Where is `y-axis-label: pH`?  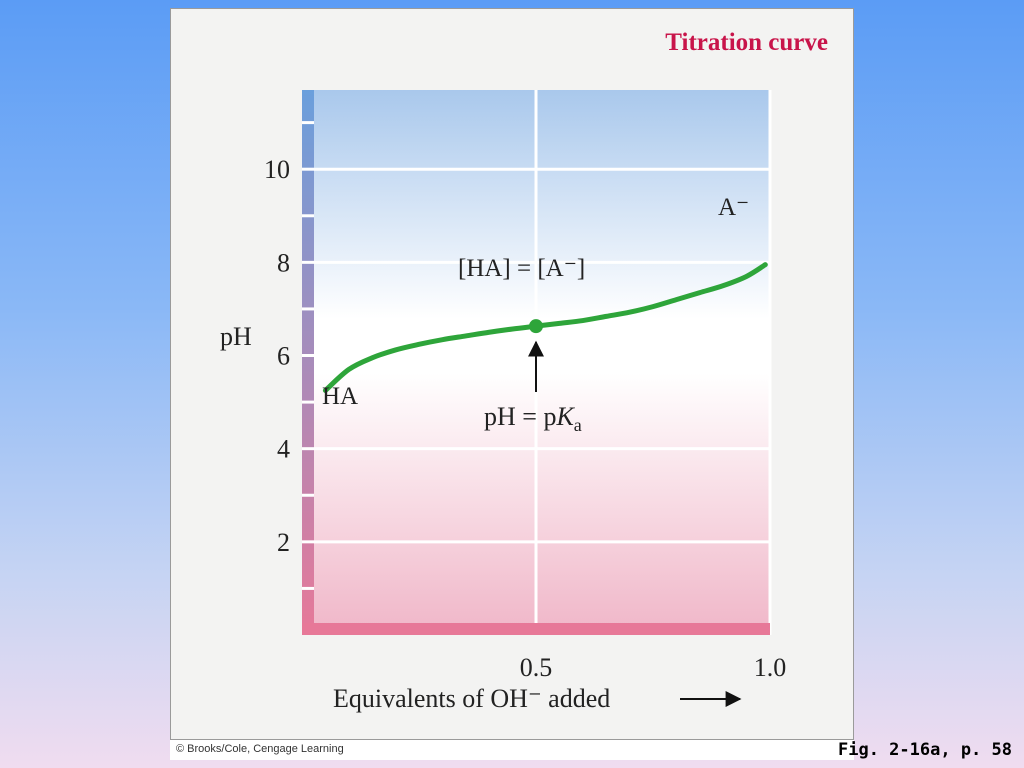
y-axis-label: pH is located at coordinates (236, 336).